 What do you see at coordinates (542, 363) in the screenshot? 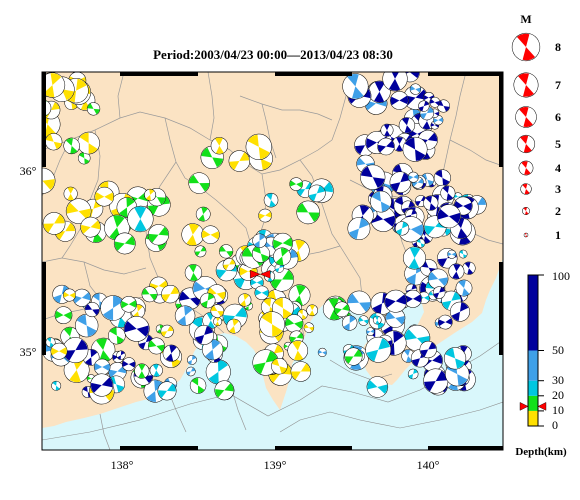
I see `depth-color-scale: 100 50 30 20 10 0 Depth(km)` at bounding box center [542, 363].